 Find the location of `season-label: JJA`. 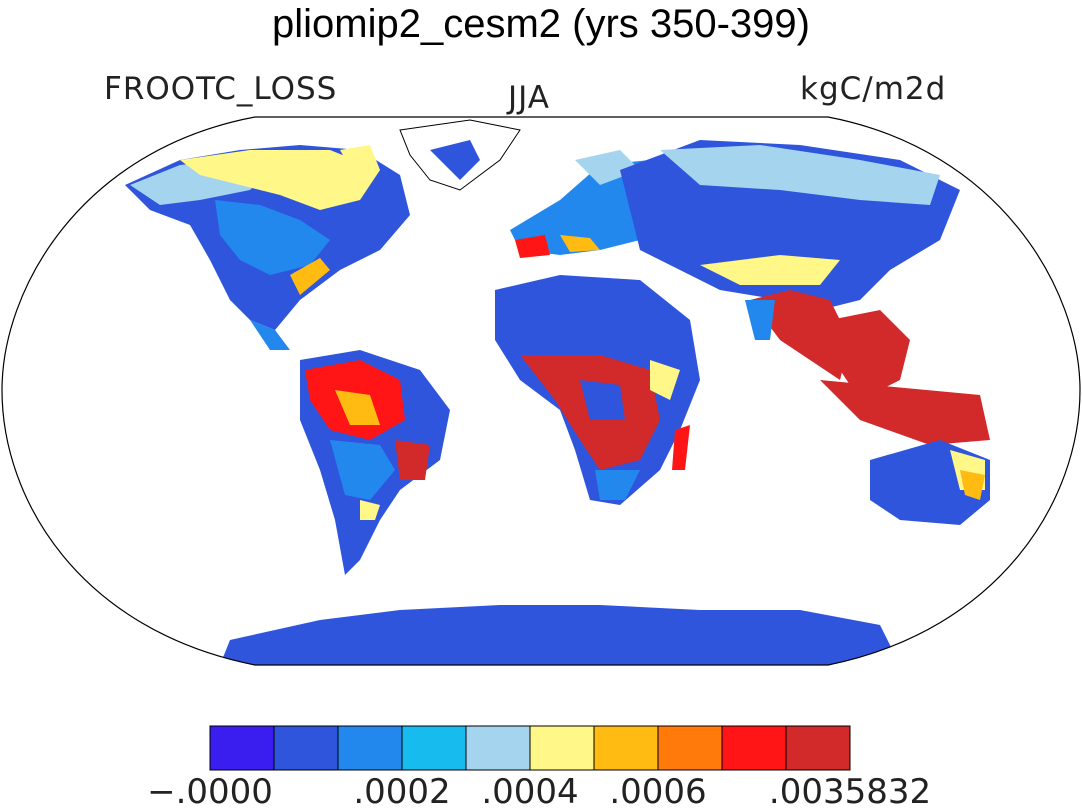

season-label: JJA is located at coordinates (529, 98).